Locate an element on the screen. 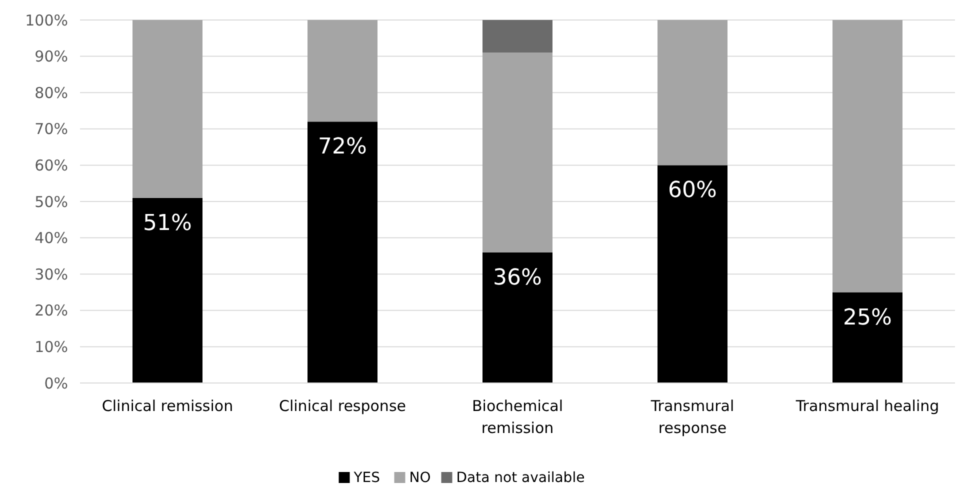 Image resolution: width=963 pixels, height=500 pixels. y-tick-label: 40% is located at coordinates (51, 238).